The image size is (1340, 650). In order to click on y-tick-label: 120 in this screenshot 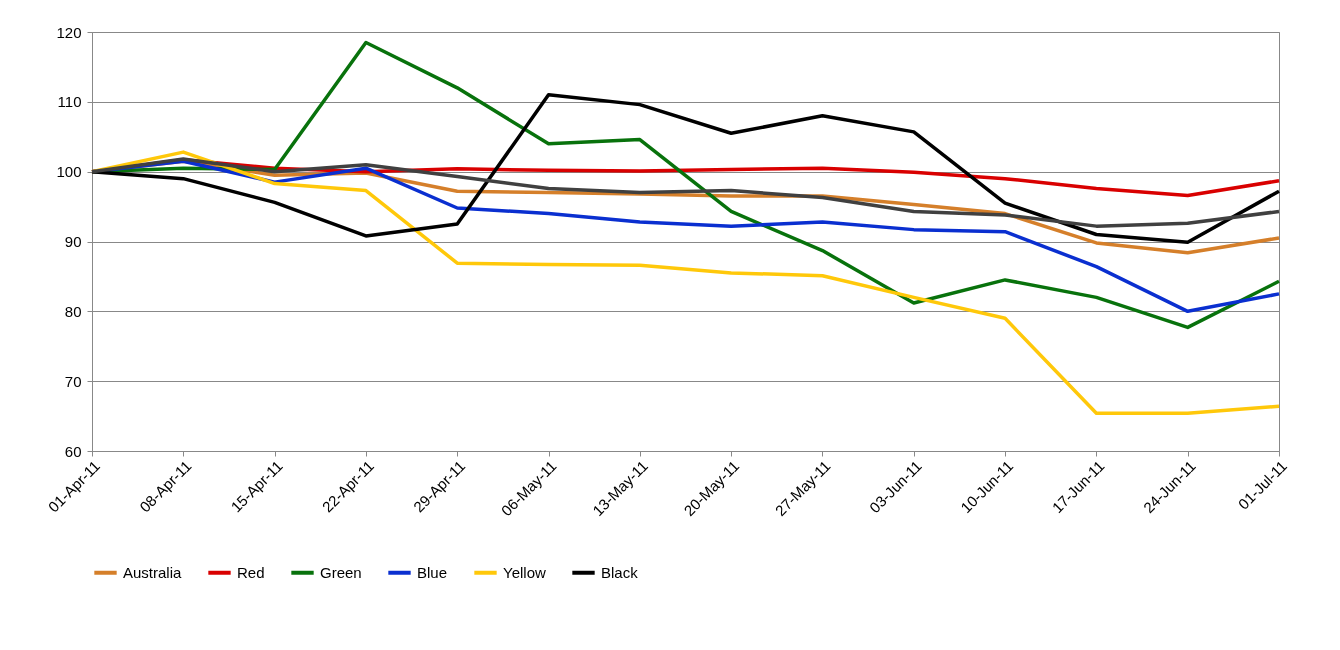, I will do `click(69, 32)`.